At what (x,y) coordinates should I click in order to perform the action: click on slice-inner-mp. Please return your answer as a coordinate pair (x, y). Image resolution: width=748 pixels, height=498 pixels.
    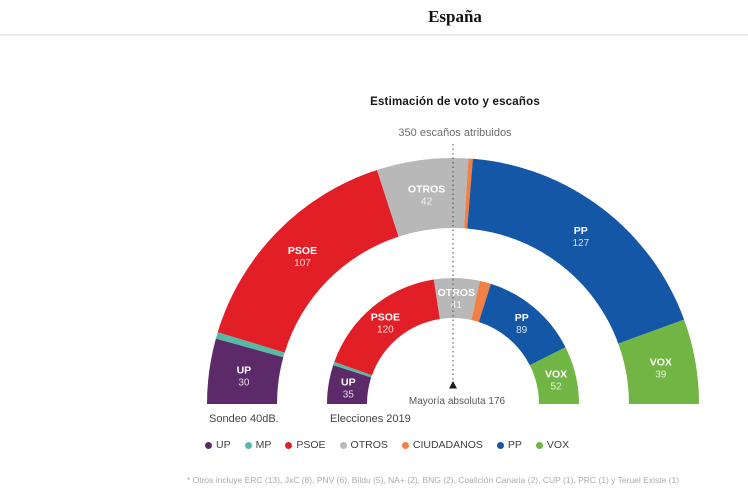
    Looking at the image, I should click on (352, 369).